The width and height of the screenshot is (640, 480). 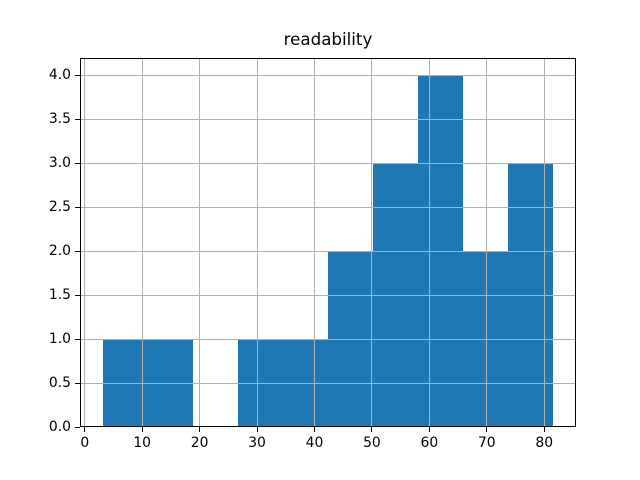 I want to click on y-tick-label: 3.5, so click(x=59, y=119).